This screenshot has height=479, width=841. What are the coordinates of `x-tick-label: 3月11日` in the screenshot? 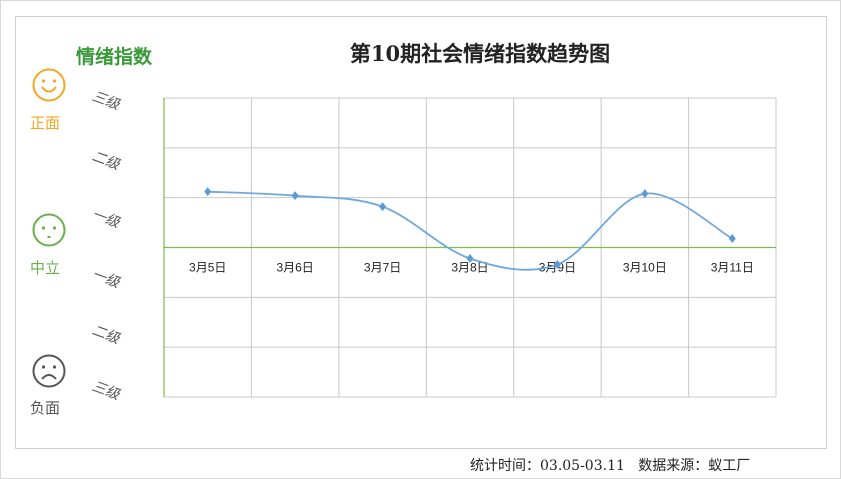 It's located at (732, 268).